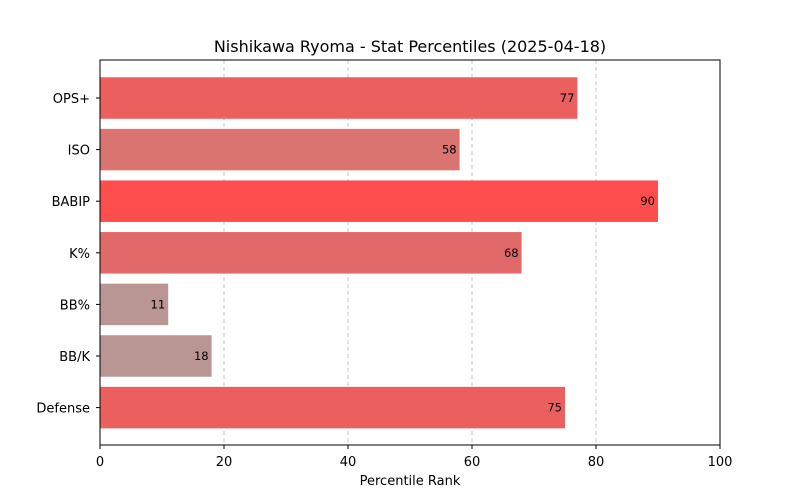 This screenshot has height=500, width=800. Describe the element at coordinates (449, 150) in the screenshot. I see `data-label: 58` at that location.